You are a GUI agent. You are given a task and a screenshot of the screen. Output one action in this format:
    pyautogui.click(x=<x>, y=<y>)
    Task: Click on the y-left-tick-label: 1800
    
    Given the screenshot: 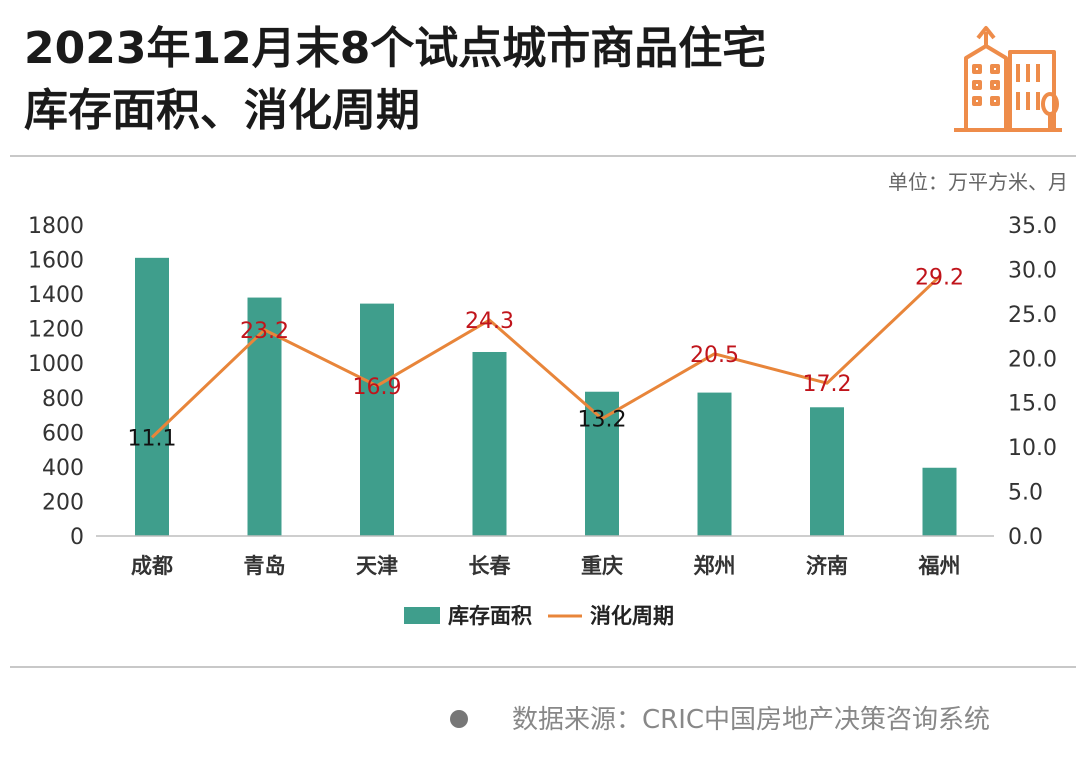 What is the action you would take?
    pyautogui.click(x=56, y=226)
    